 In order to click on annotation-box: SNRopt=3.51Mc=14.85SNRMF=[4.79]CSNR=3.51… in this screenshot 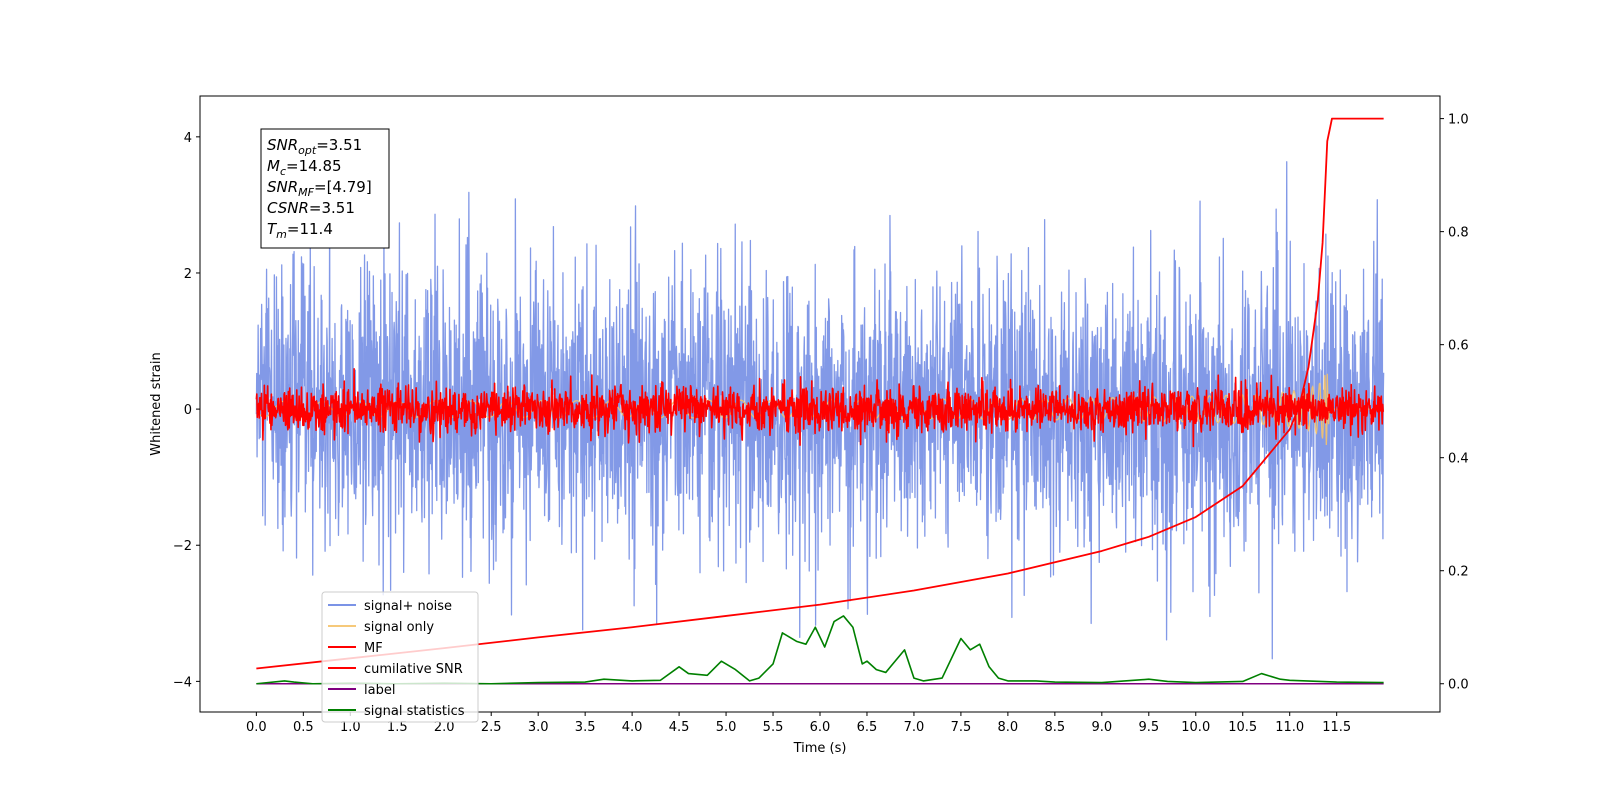, I will do `click(325, 188)`.